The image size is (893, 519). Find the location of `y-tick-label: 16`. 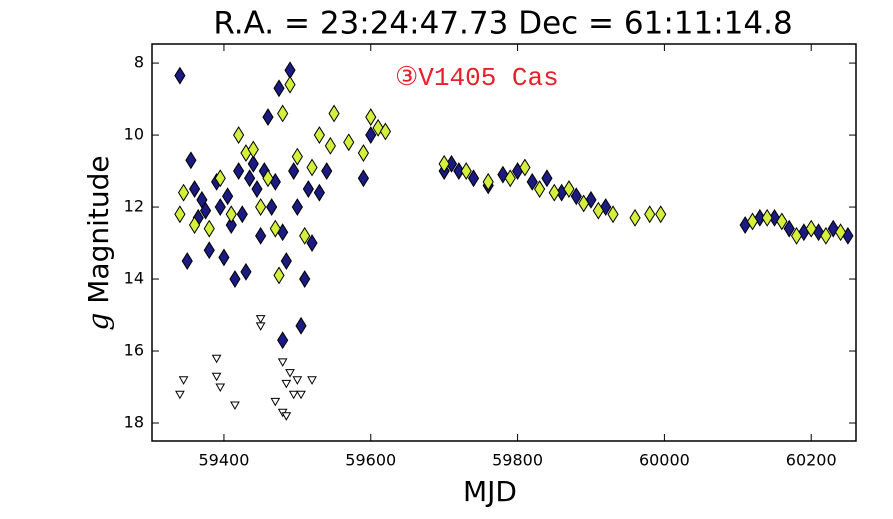

y-tick-label: 16 is located at coordinates (134, 350).